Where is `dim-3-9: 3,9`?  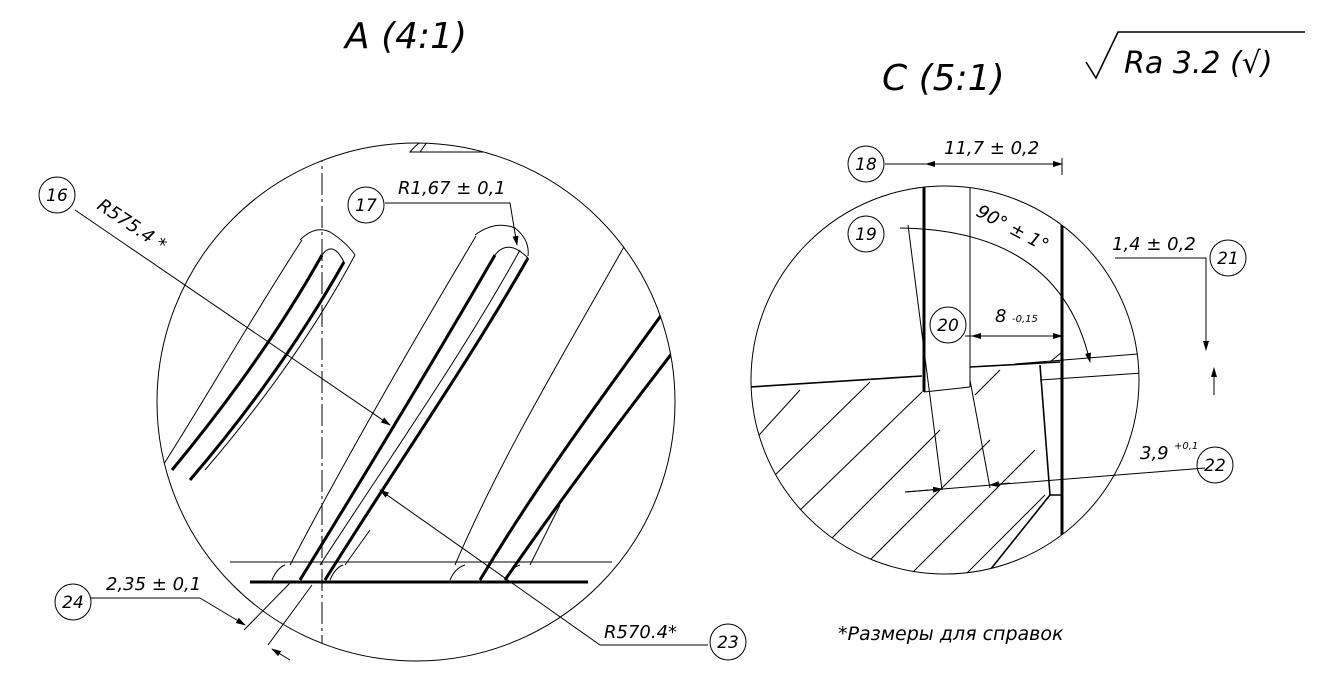 dim-3-9: 3,9 is located at coordinates (1154, 453).